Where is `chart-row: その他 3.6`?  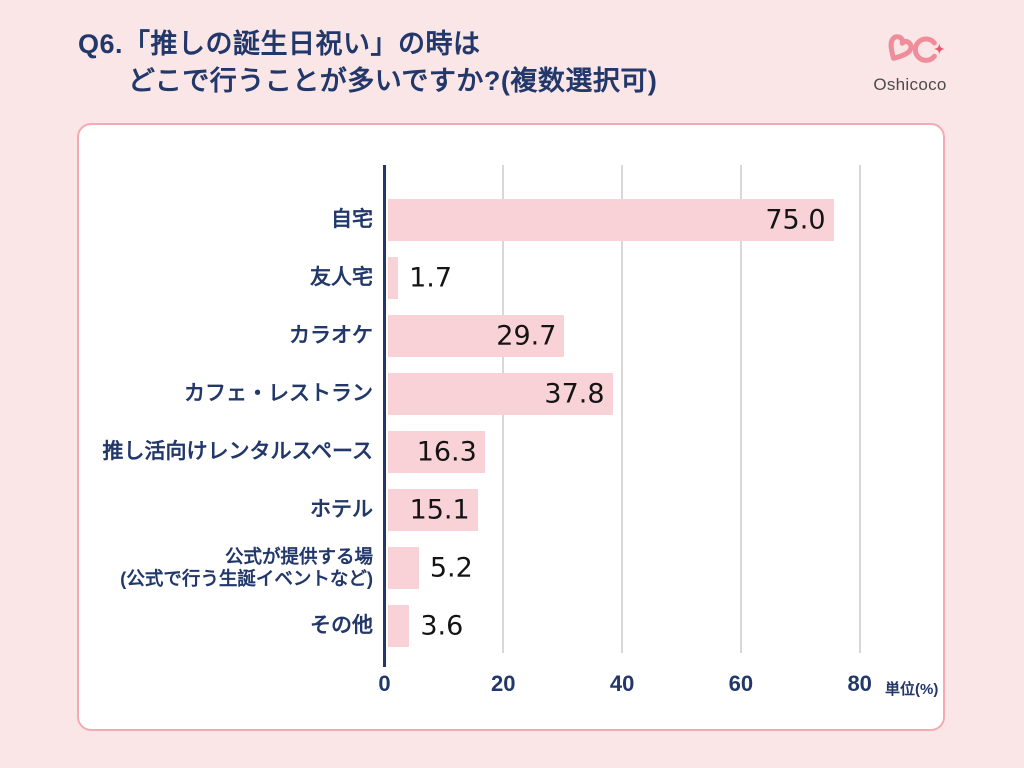
chart-row: その他 3.6 is located at coordinates (508, 626).